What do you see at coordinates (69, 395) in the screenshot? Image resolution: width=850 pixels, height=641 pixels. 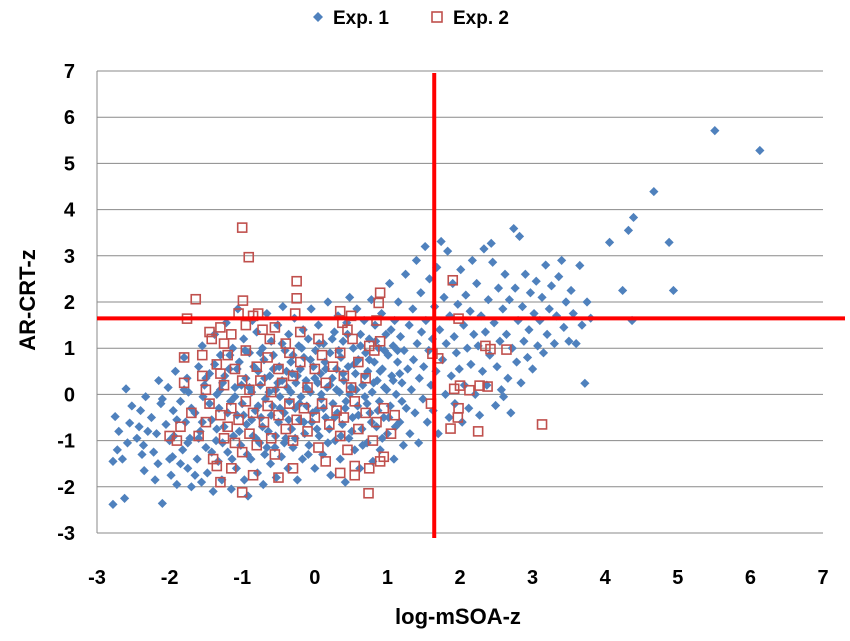 I see `y-tick-label: 0` at bounding box center [69, 395].